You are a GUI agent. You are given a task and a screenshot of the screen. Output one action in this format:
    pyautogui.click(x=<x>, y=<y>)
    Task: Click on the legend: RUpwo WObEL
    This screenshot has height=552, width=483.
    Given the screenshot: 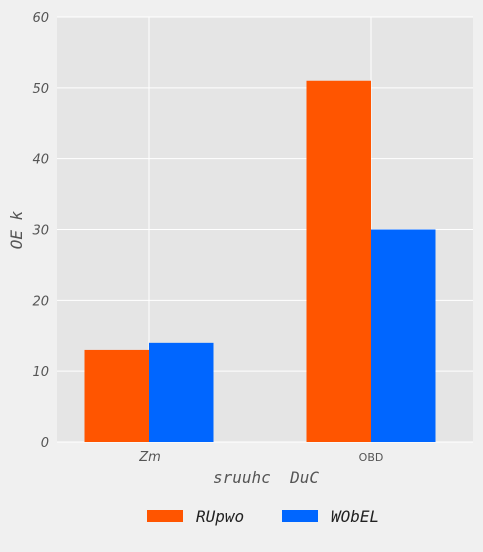 What is the action you would take?
    pyautogui.click(x=263, y=516)
    